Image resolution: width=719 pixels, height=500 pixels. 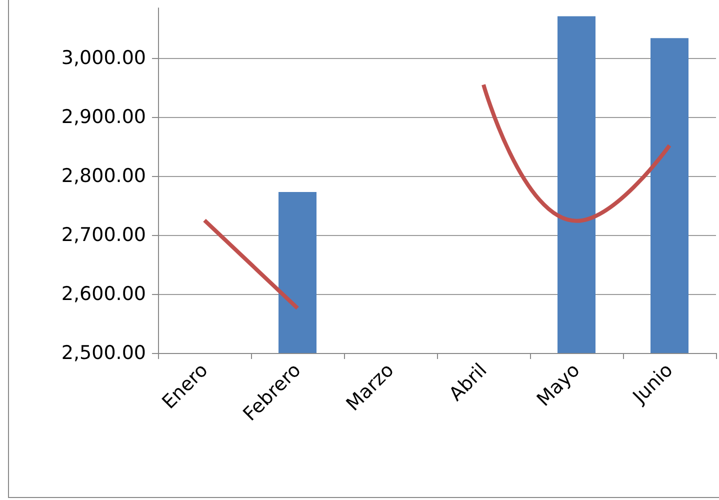 I want to click on y-tick-label: 3,000.00, so click(x=103, y=58).